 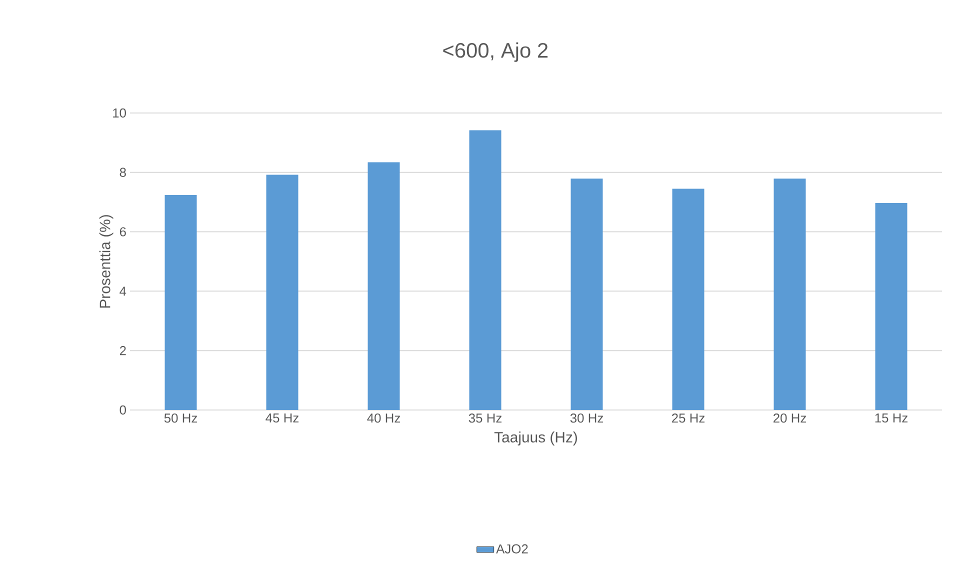 What do you see at coordinates (106, 261) in the screenshot?
I see `y-axis-title: Prosenttia (%)` at bounding box center [106, 261].